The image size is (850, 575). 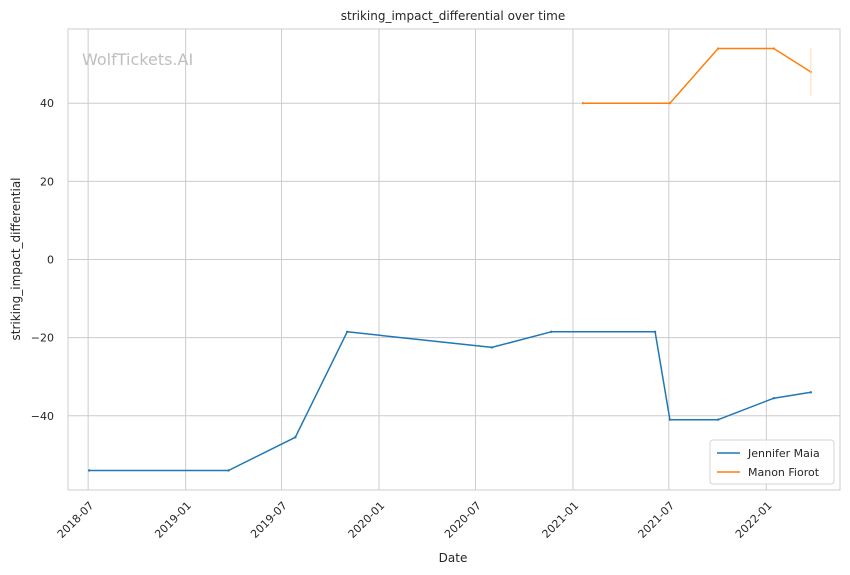 What do you see at coordinates (16, 258) in the screenshot?
I see `y-axis-label: striking_impact_differential` at bounding box center [16, 258].